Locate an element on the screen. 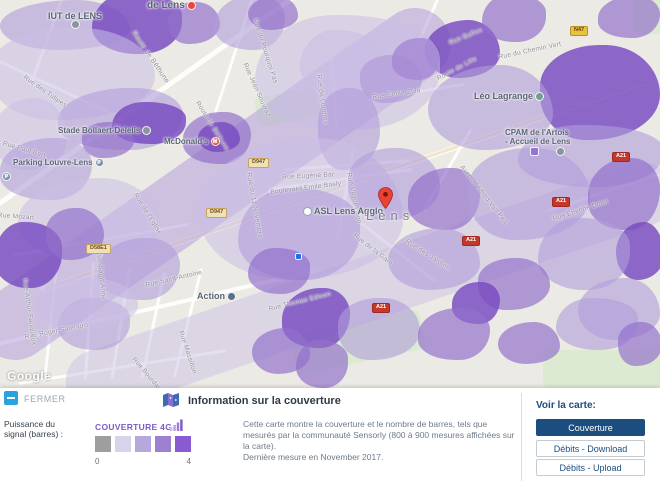  teal-poi-icon is located at coordinates (540, 96).